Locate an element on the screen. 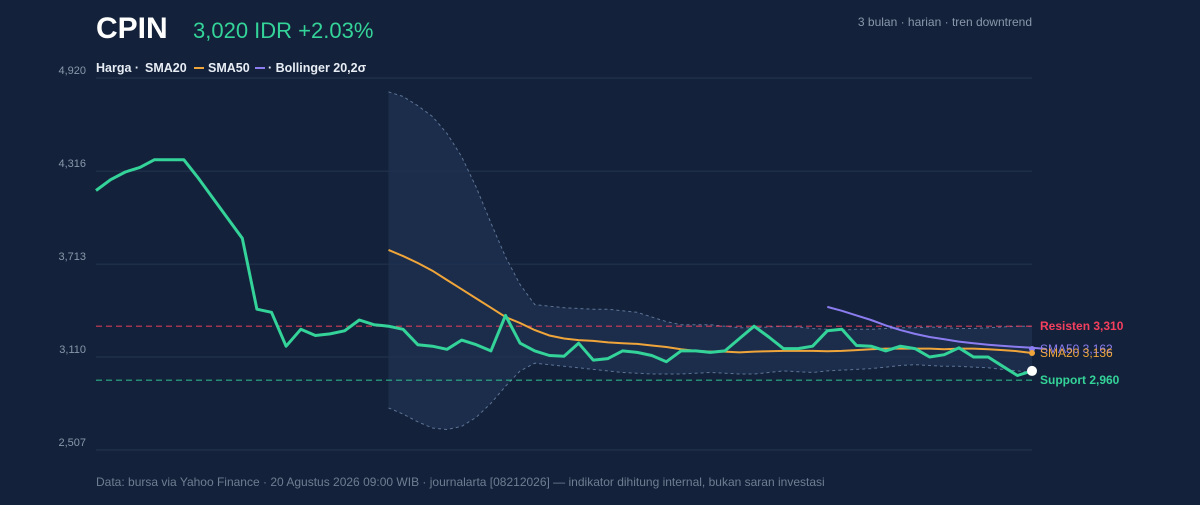 The width and height of the screenshot is (1200, 505). chart-meta: 3 bulan · harian · tren downtrend is located at coordinates (945, 22).